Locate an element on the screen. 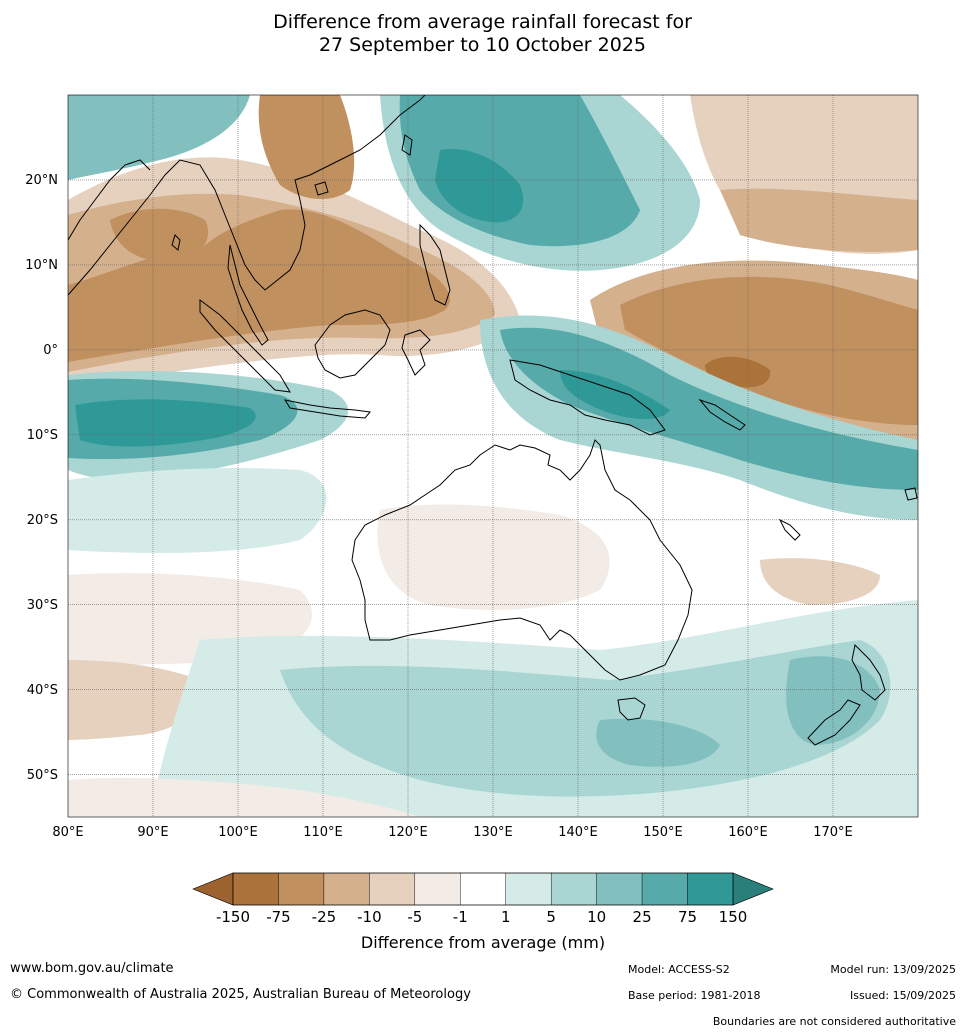 Image resolution: width=965 pixels, height=1035 pixels. lon-label: 170°E is located at coordinates (833, 832).